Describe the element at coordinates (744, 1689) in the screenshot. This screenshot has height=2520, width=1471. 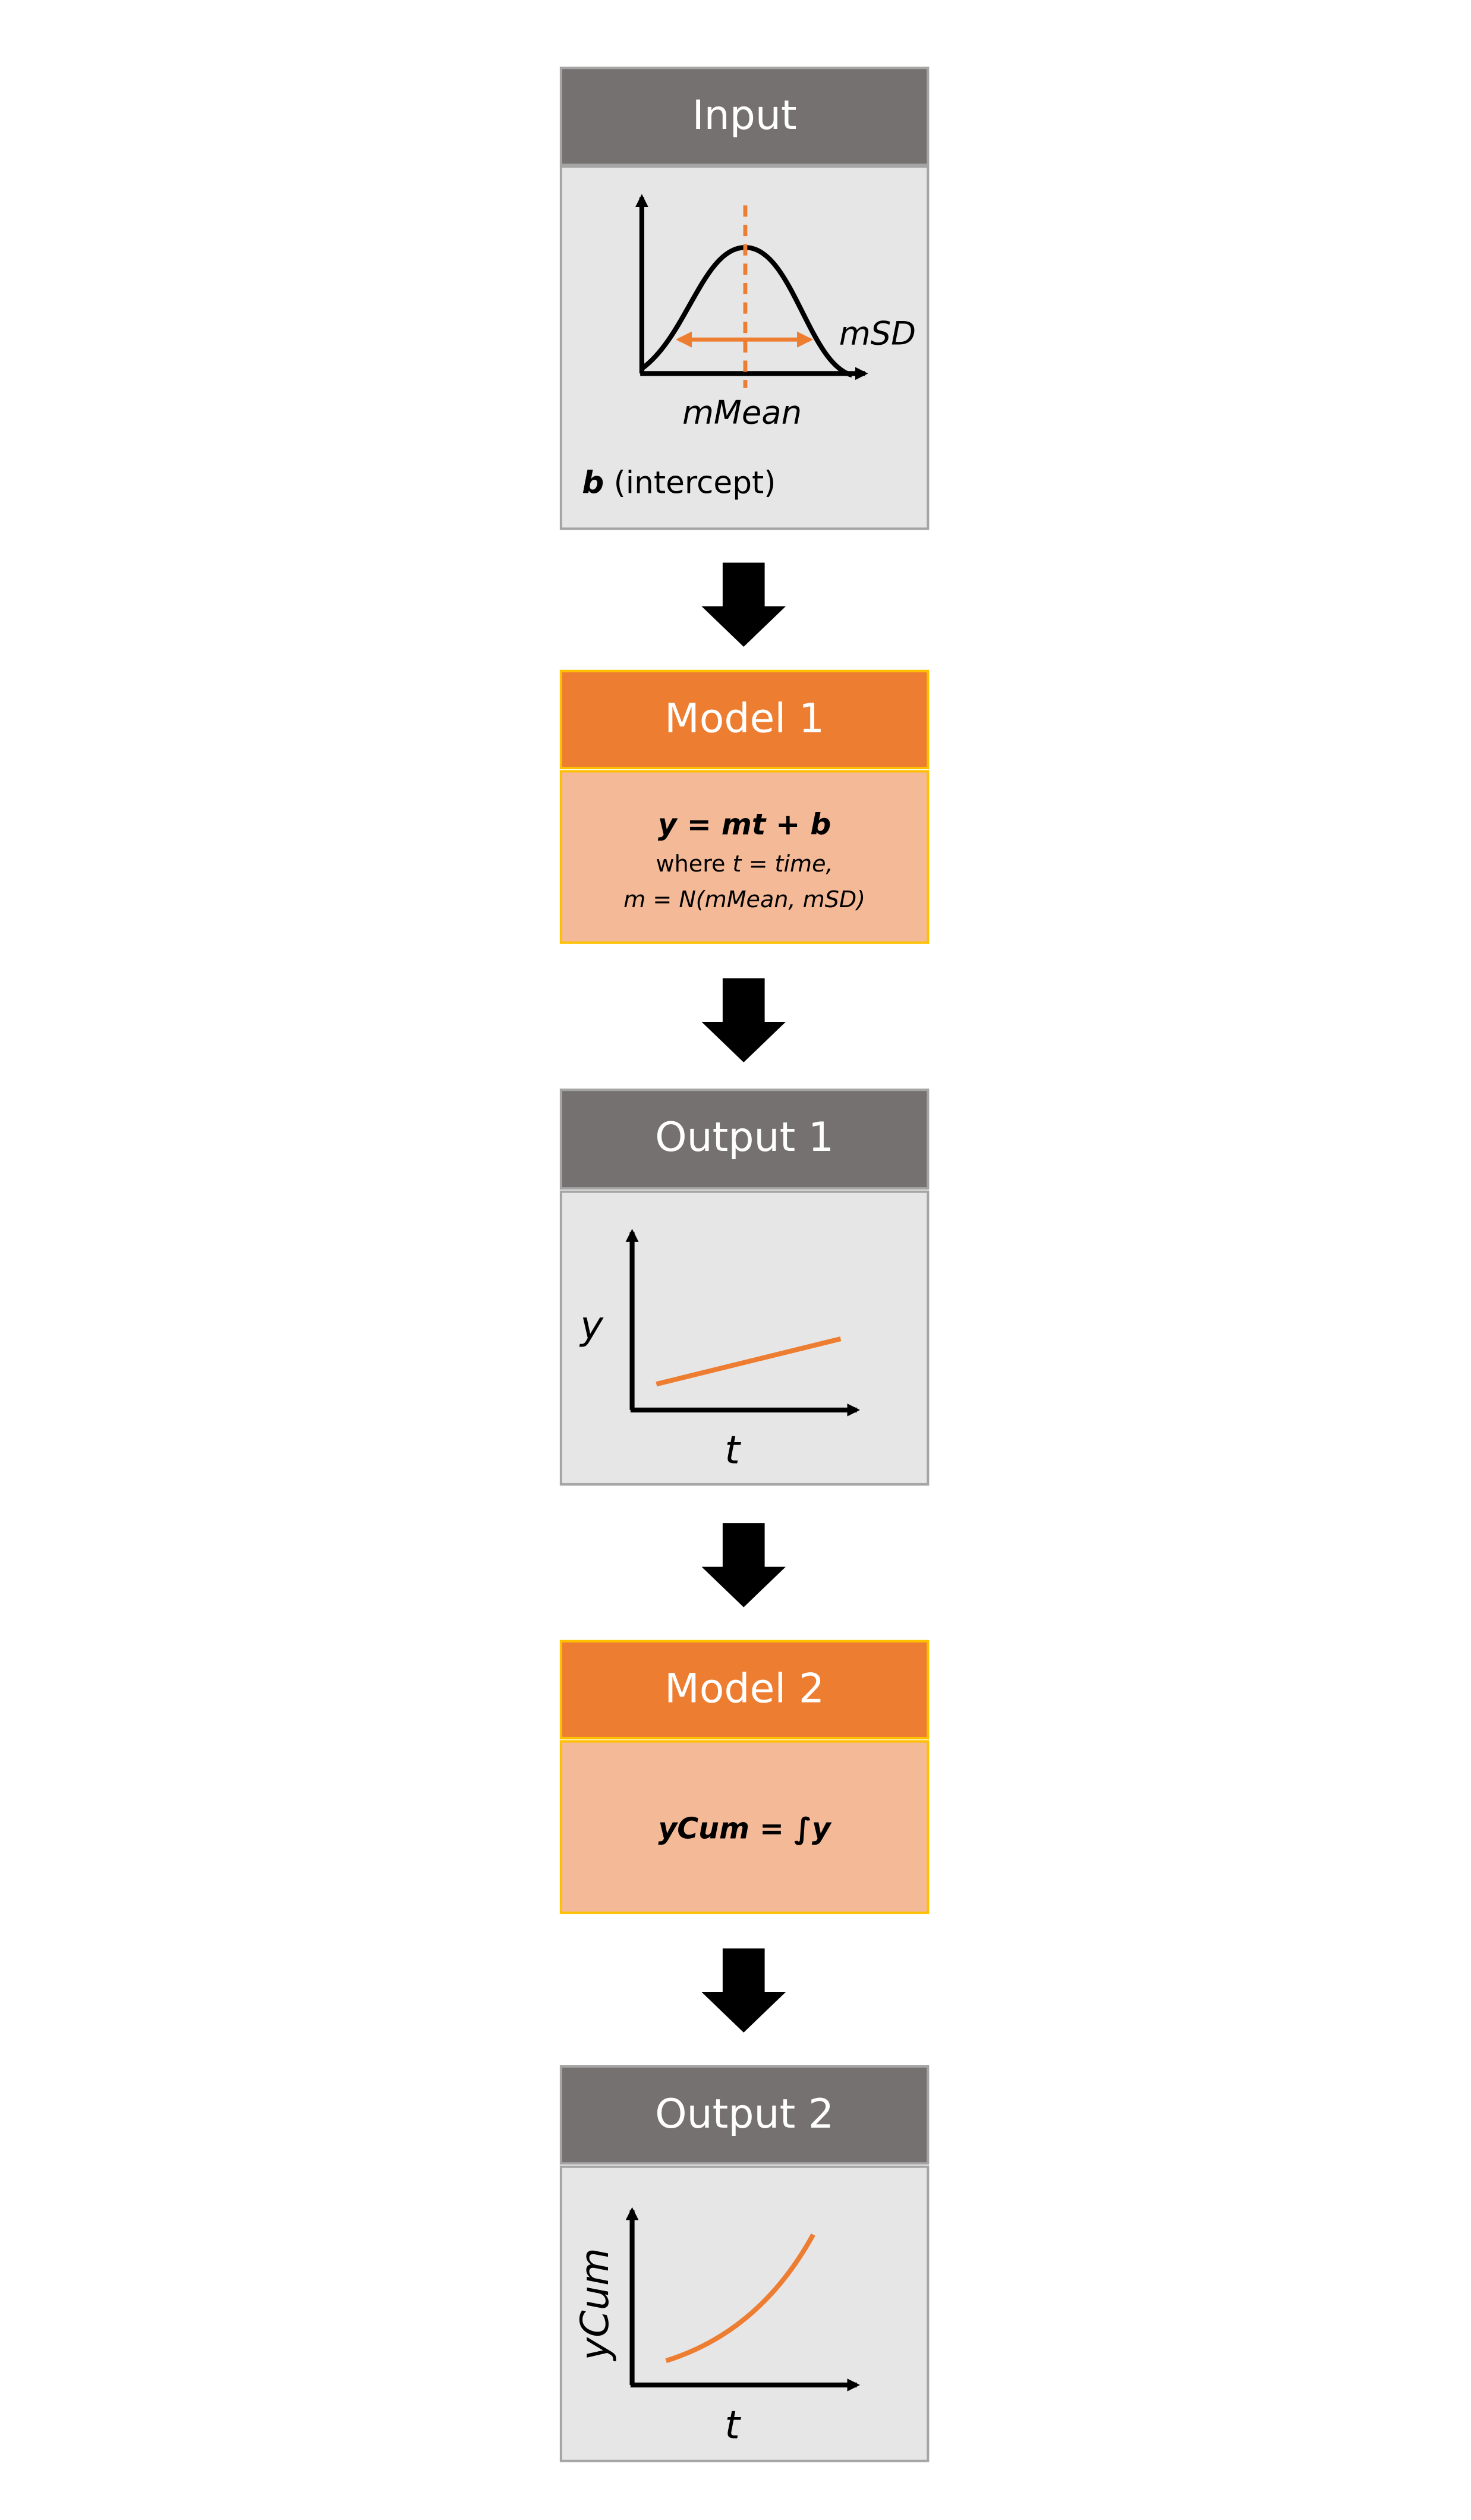
I see `box-title: Model 2` at that location.